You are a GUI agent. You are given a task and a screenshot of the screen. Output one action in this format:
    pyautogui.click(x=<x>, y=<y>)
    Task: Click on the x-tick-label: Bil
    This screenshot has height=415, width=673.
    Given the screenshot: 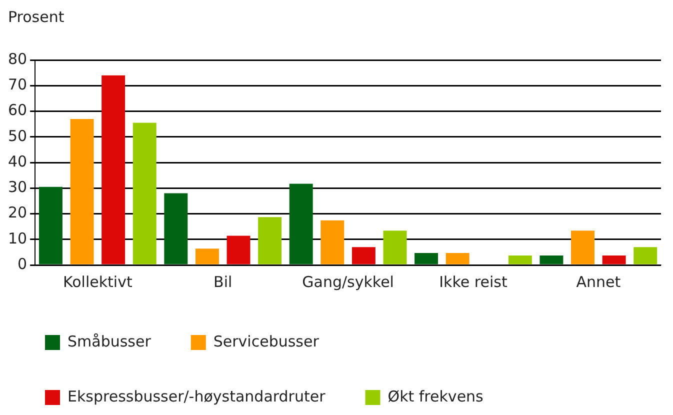 What is the action you would take?
    pyautogui.click(x=223, y=281)
    